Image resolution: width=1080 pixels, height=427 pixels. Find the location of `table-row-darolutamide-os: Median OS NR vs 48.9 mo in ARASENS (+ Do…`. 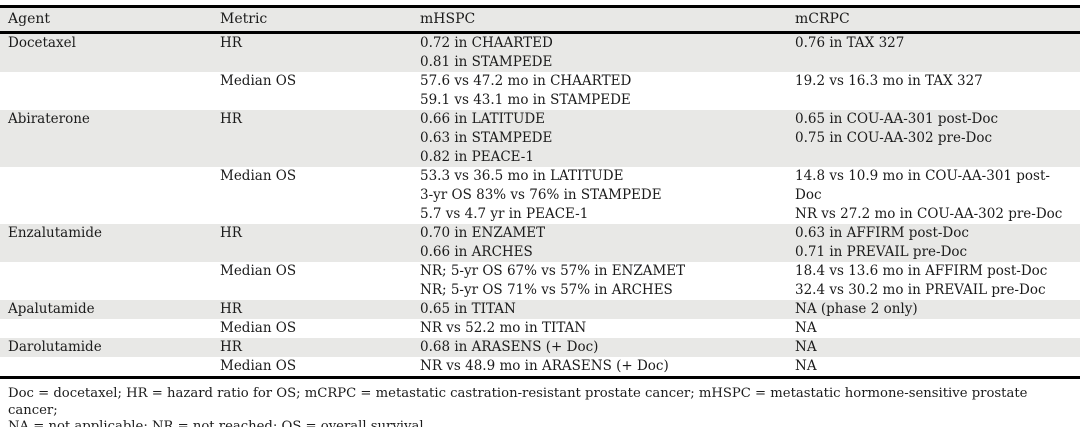

table-row-darolutamide-os: Median OS NR vs 48.9 mo in ARASENS (+ Do… is located at coordinates (540, 367).